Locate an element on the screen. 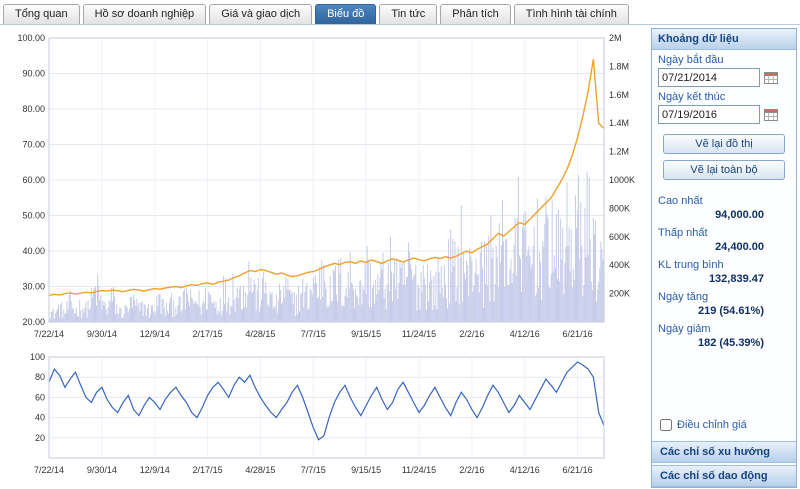 This screenshot has width=800, height=489. svg-text: 70.00 is located at coordinates (33, 145).